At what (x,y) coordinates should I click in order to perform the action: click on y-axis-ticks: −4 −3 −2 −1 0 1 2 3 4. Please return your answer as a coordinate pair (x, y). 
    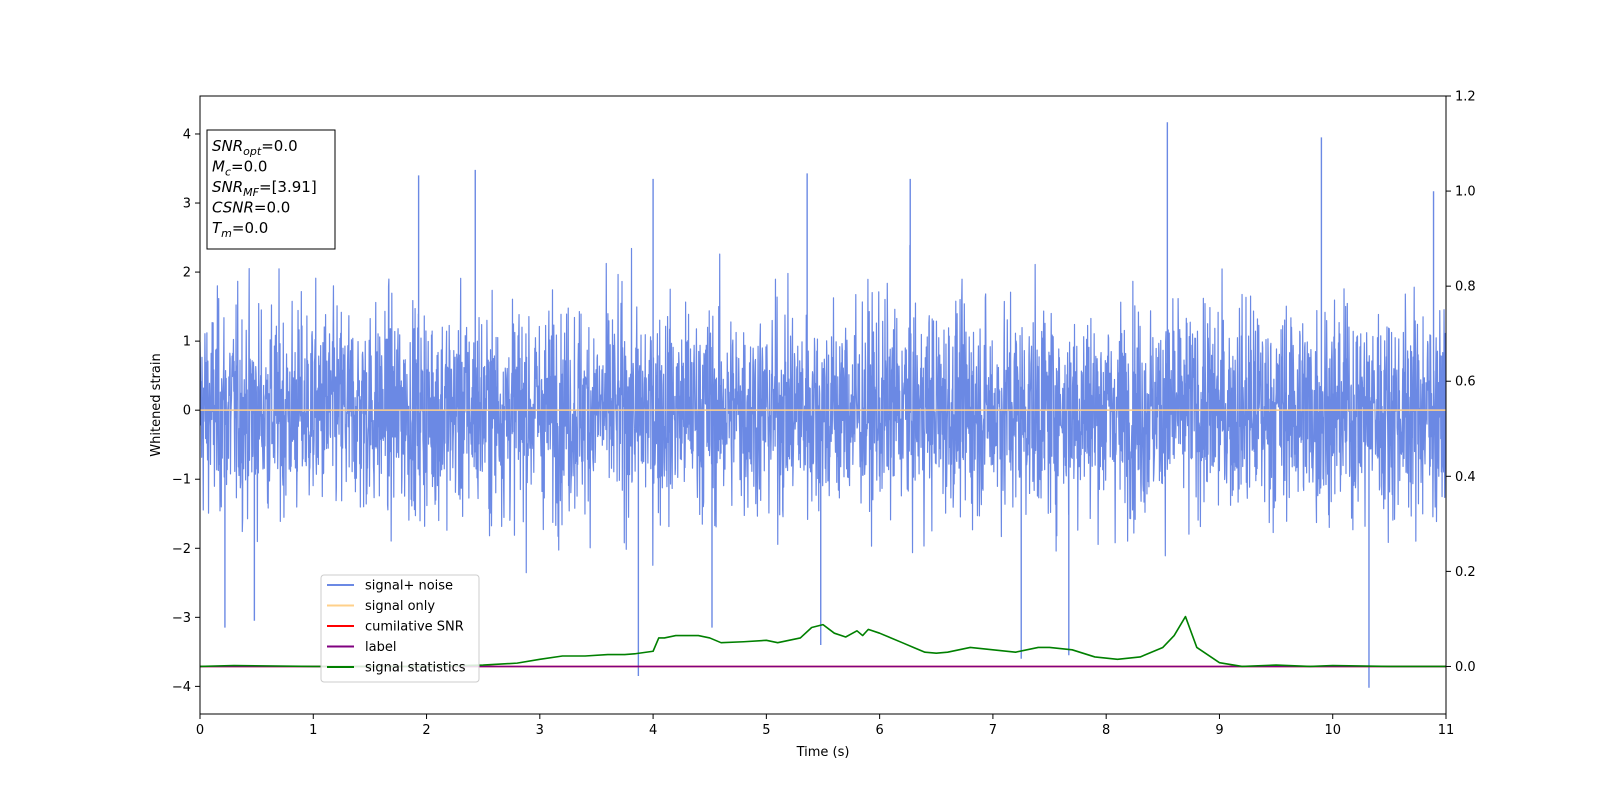
    Looking at the image, I should click on (186, 411).